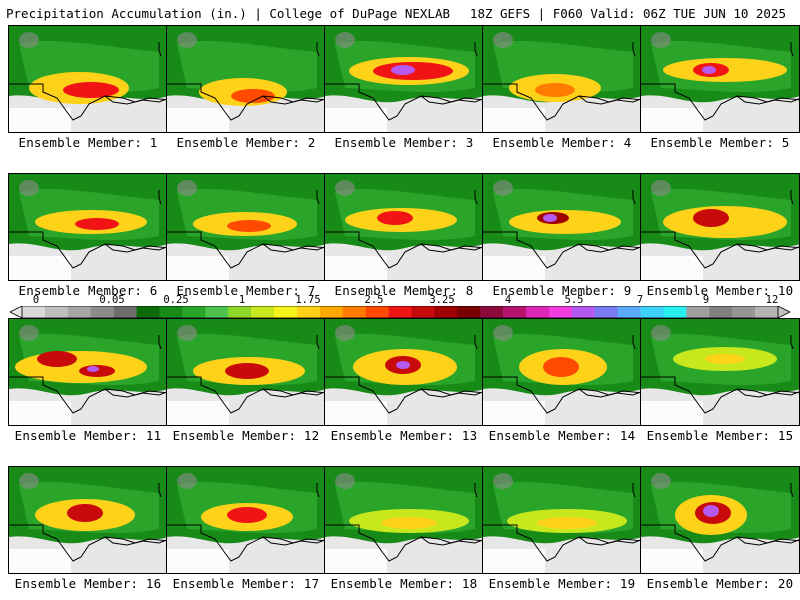 Image resolution: width=800 pixels, height=600 pixels. I want to click on ensemble-member-label: Ensemble Member: 12, so click(246, 435).